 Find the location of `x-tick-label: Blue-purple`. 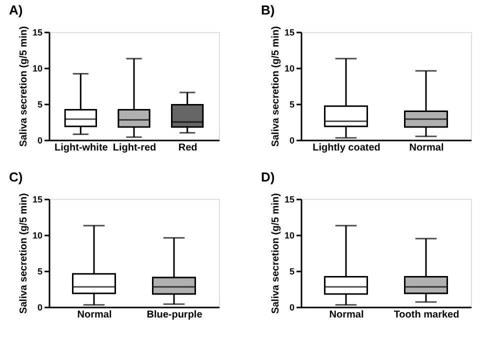

x-tick-label: Blue-purple is located at coordinates (174, 315).